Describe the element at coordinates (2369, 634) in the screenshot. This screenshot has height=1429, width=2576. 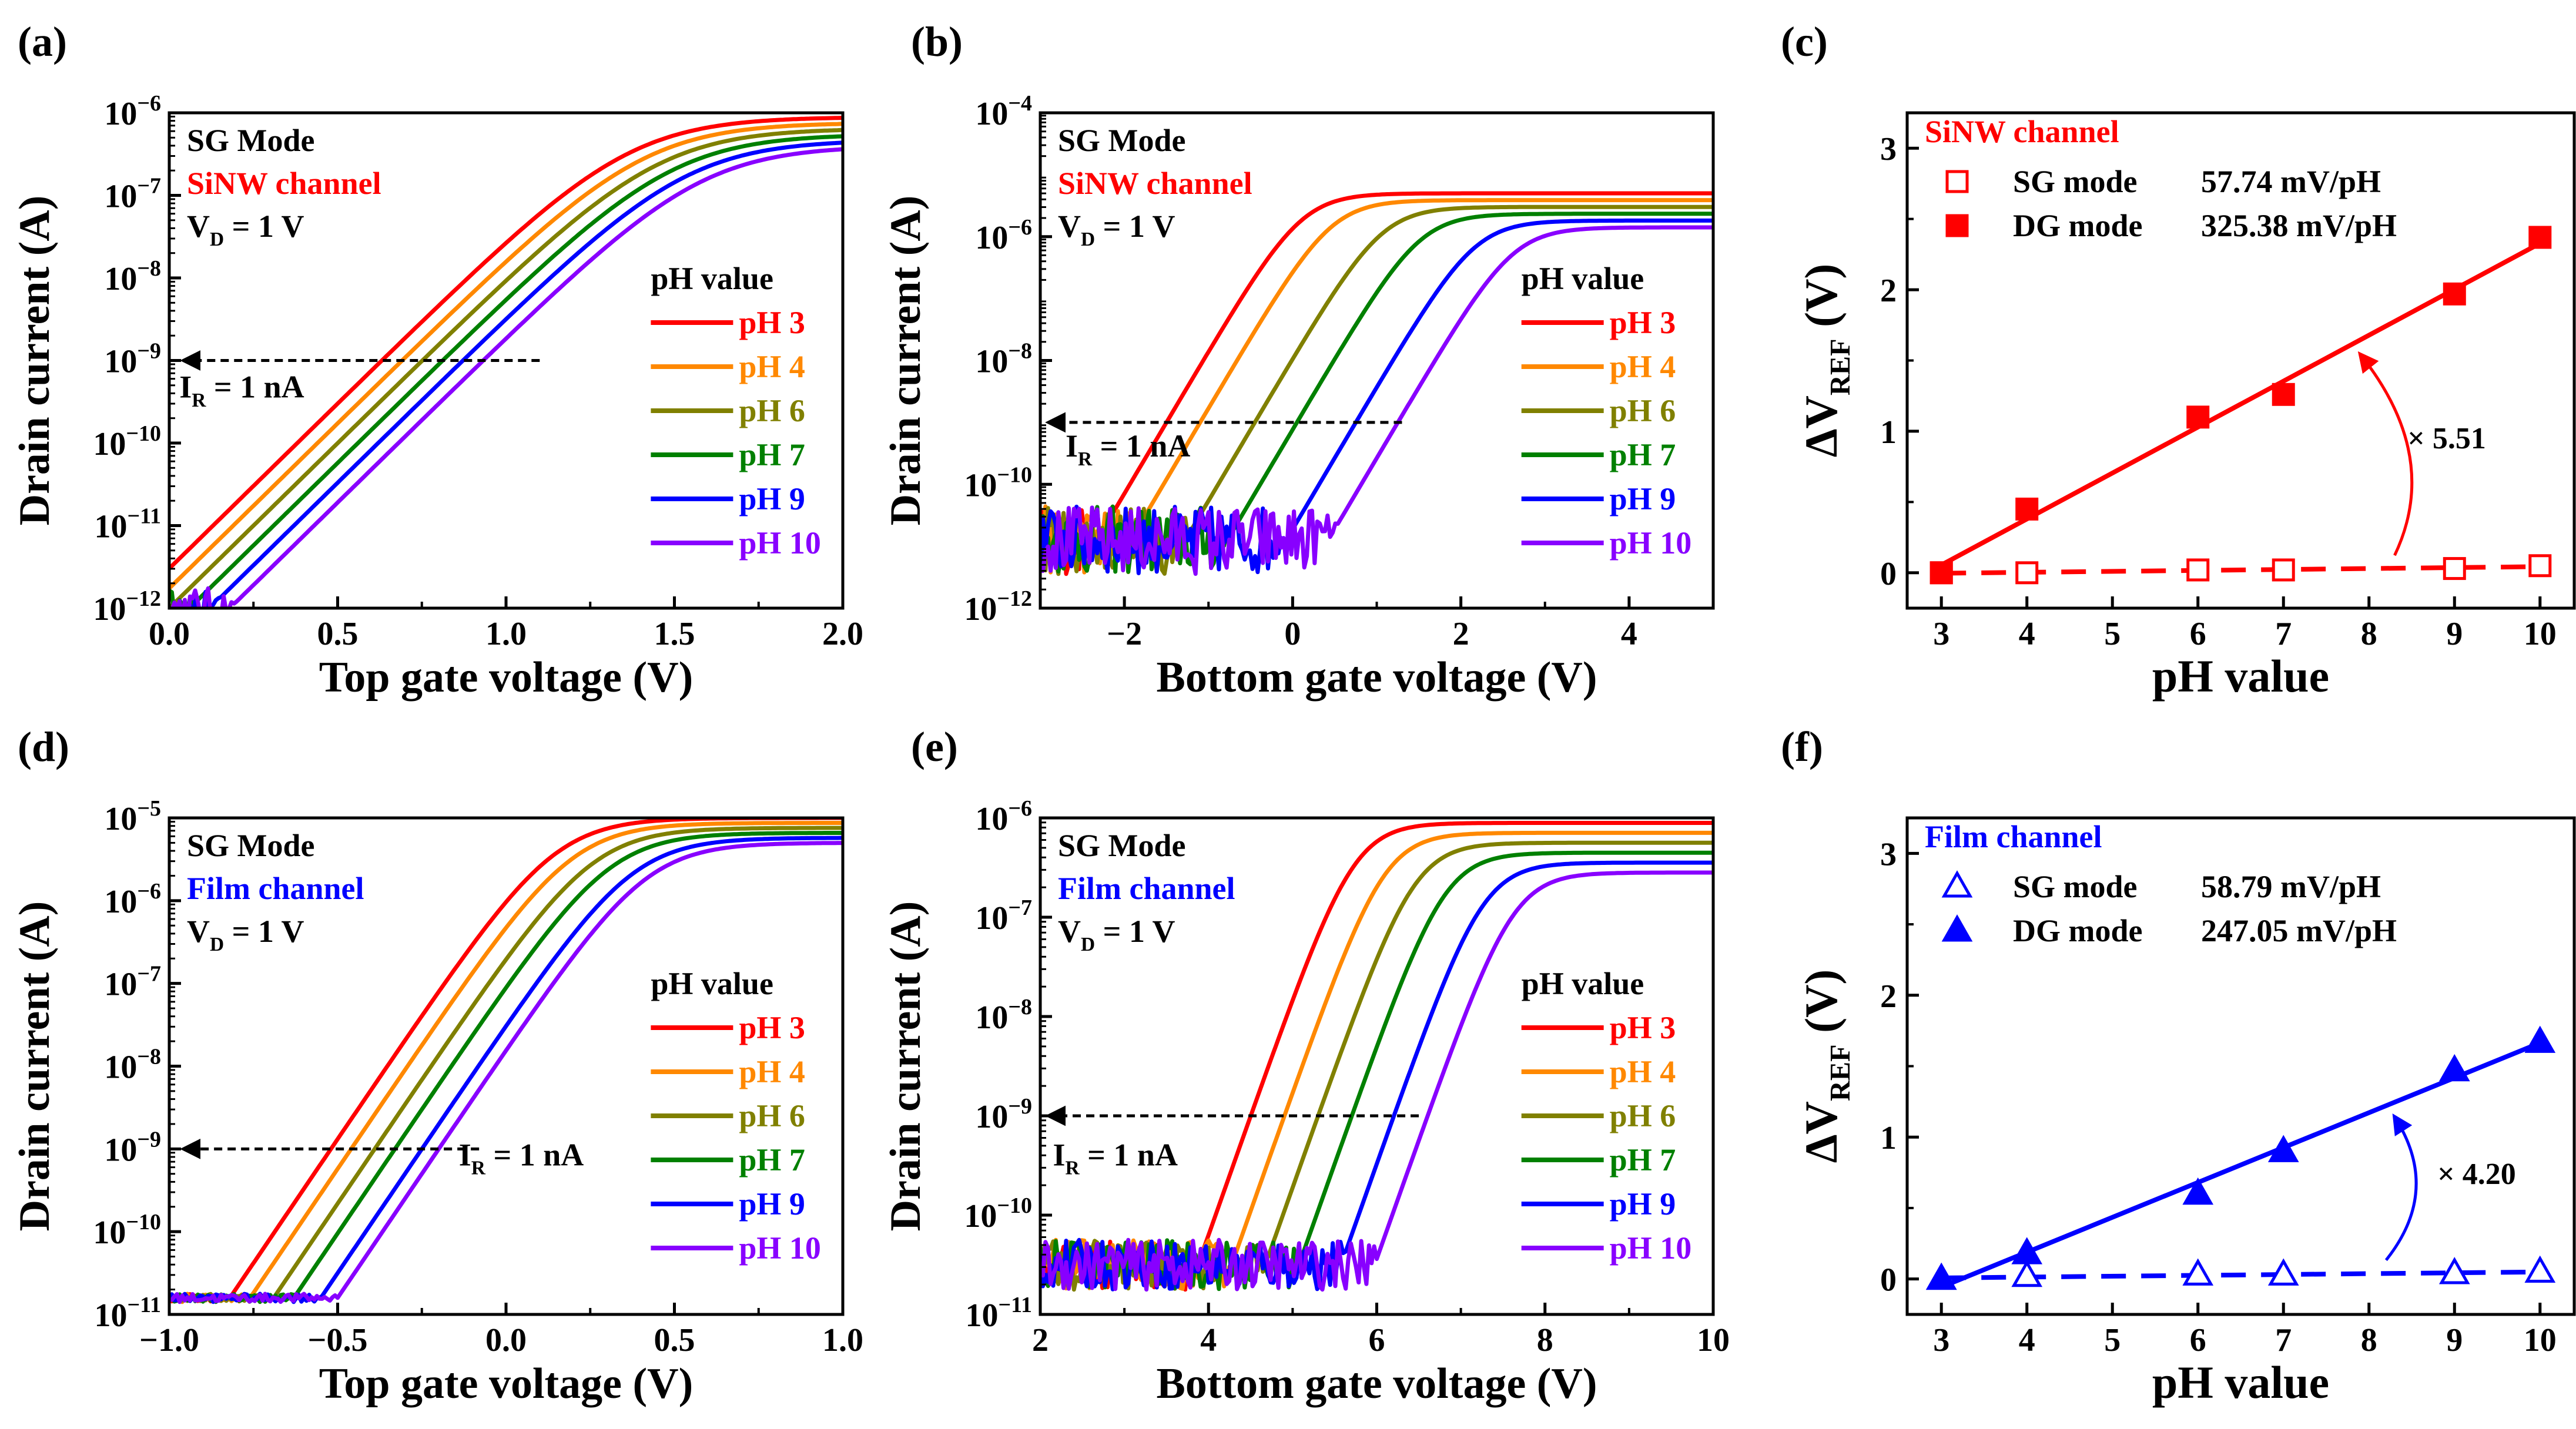
I see `x-tick-label: 8` at that location.